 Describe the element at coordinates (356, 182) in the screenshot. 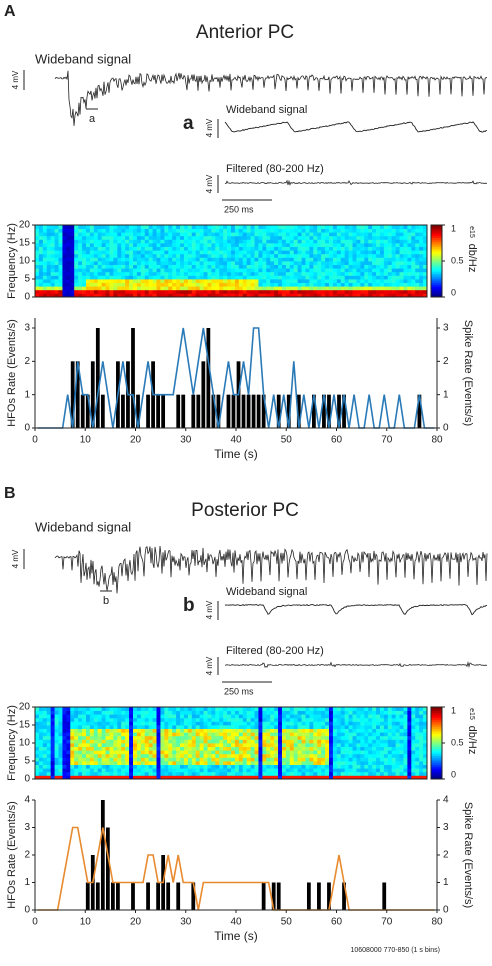

I see `inset-filtered-trace` at that location.